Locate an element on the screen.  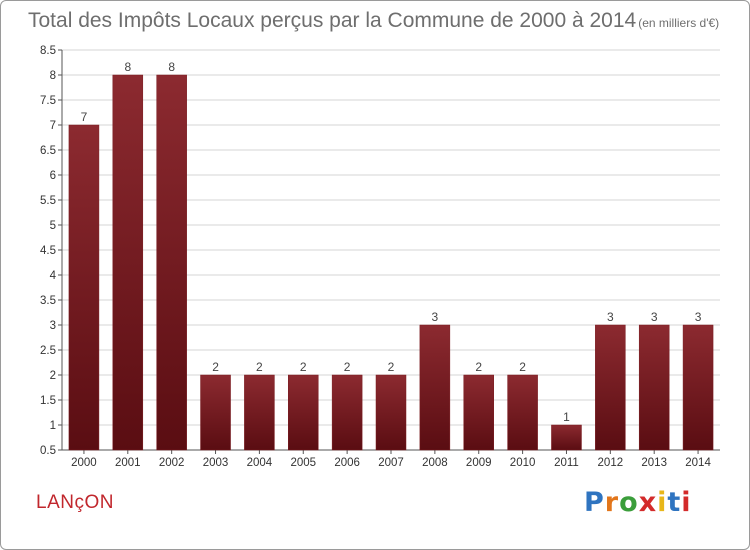
bar-2008 is located at coordinates (435, 387).